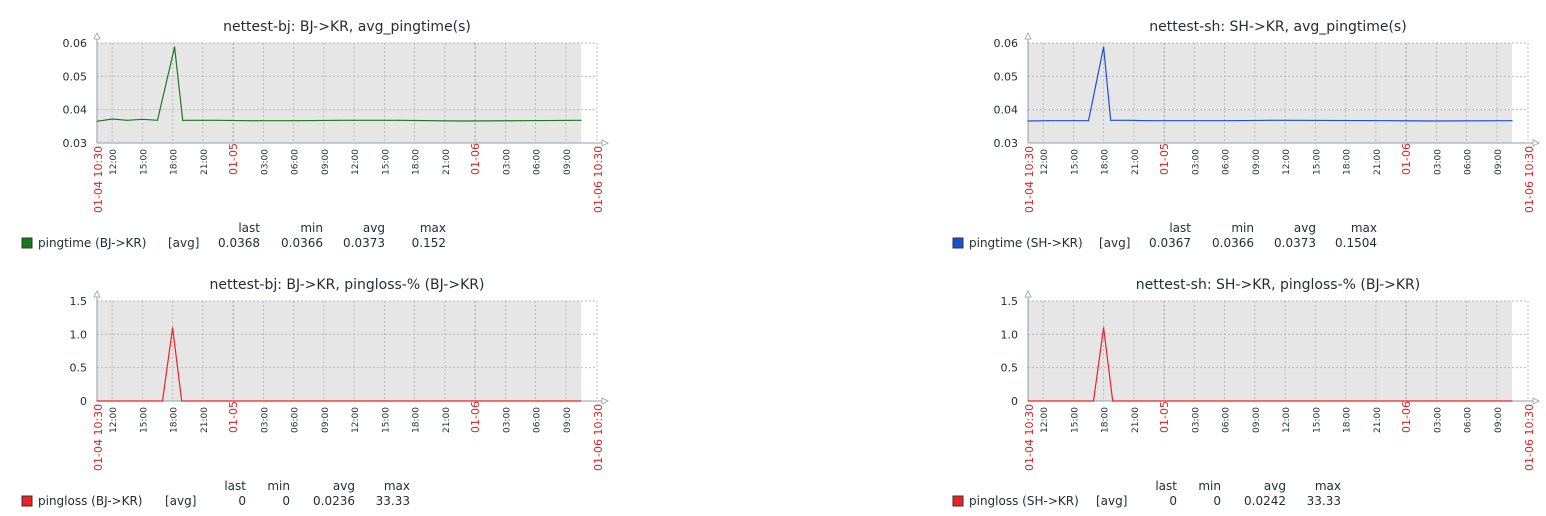 The height and width of the screenshot is (516, 1546). Describe the element at coordinates (239, 243) in the screenshot. I see `legend-value: 0.0368` at that location.